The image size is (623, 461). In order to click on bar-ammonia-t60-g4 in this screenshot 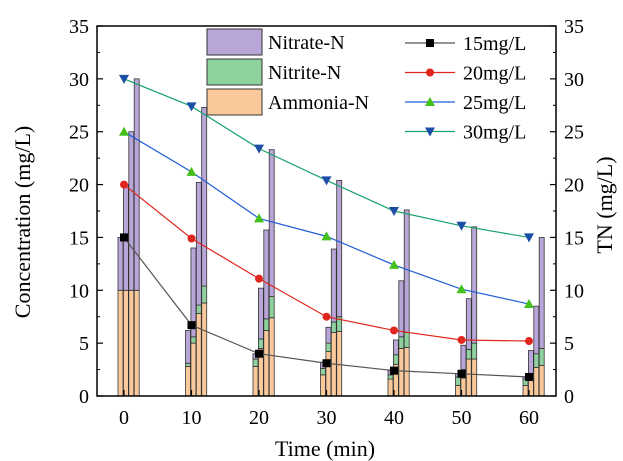, I will do `click(541, 380)`.